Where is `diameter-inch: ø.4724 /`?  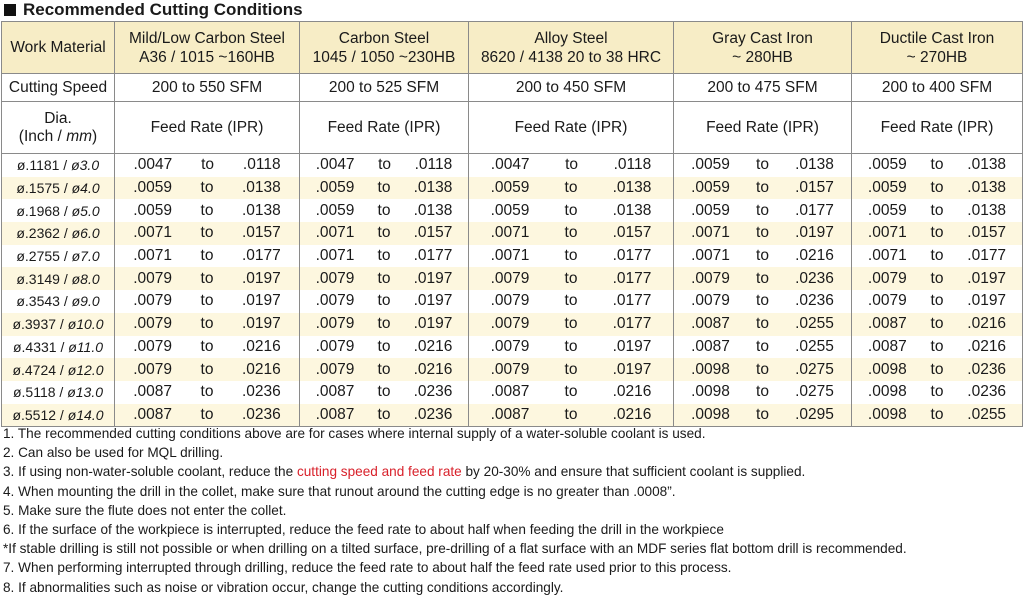
diameter-inch: ø.4724 / is located at coordinates (40, 369).